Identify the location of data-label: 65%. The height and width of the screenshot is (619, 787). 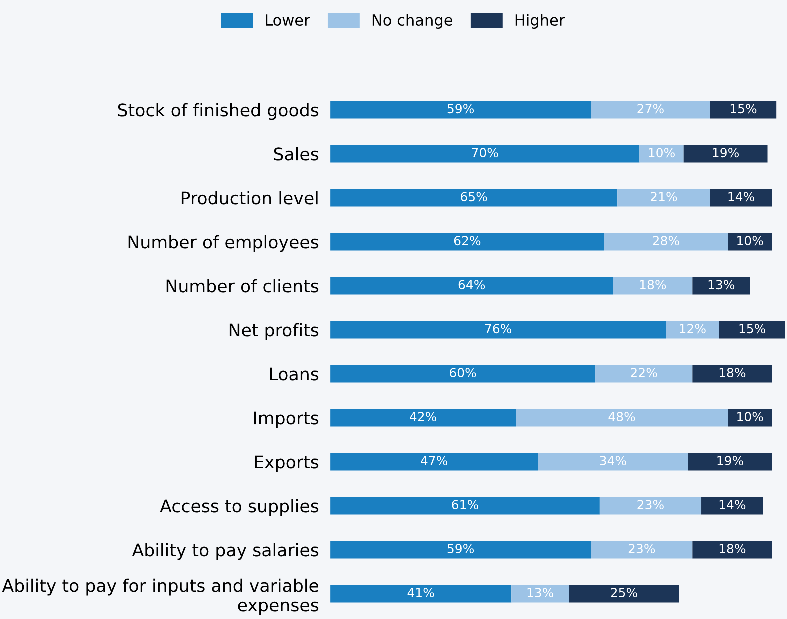
(474, 197).